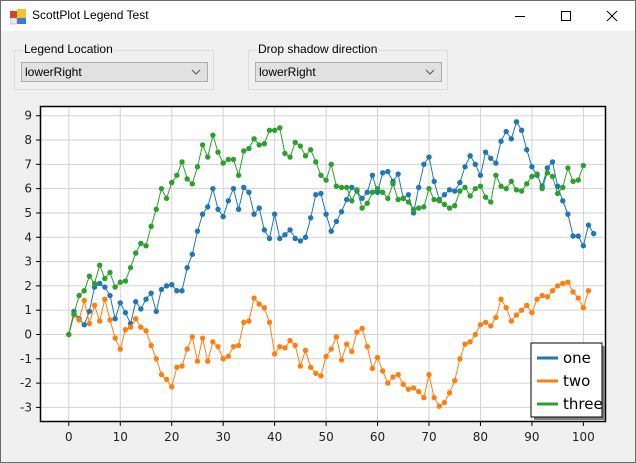  Describe the element at coordinates (287, 72) in the screenshot. I see `shadow-direction-value: lowerRight` at that location.